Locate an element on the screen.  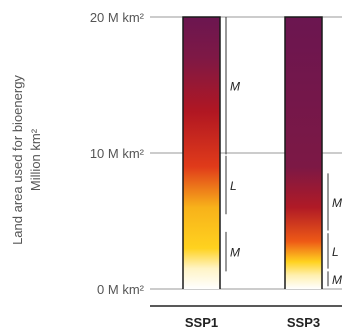
y-axis-label-line-2: Million km² is located at coordinates (35, 159).